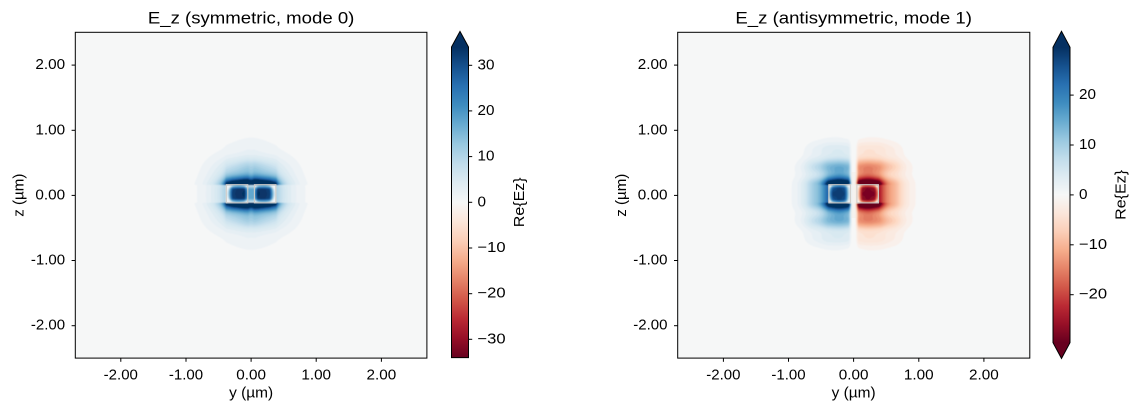 The image size is (1138, 411). I want to click on svg-text: 30, so click(486, 65).